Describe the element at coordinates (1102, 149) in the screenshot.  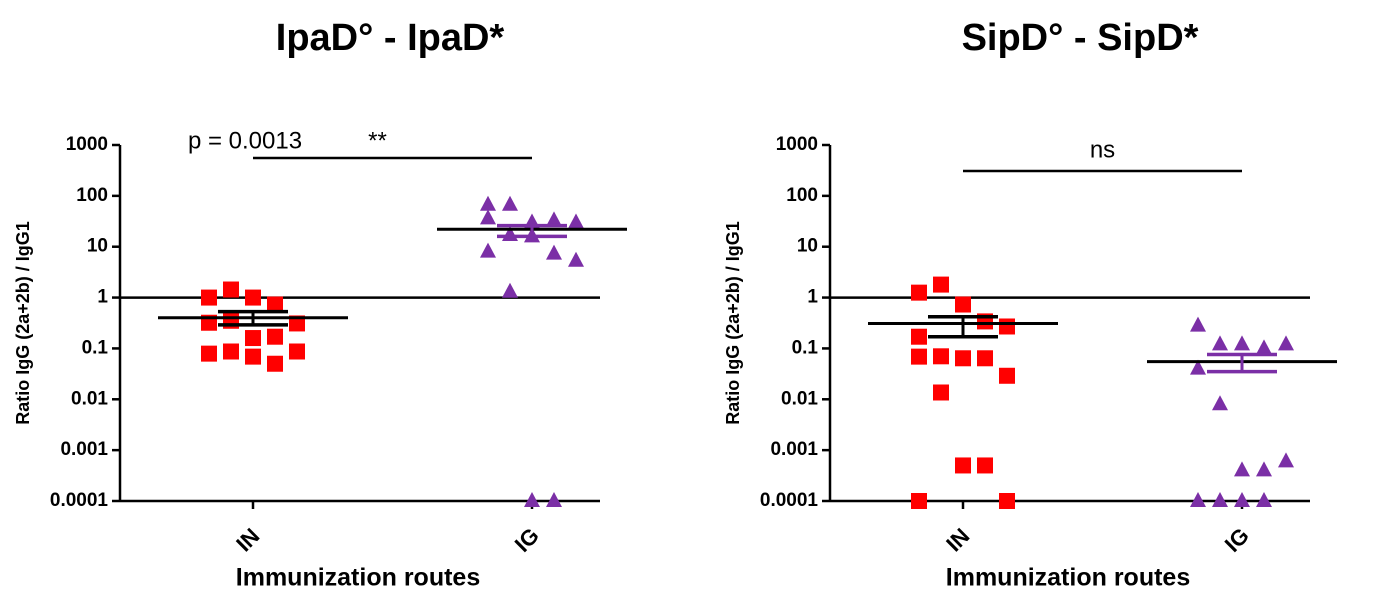
I see `significance-label: ns` at that location.